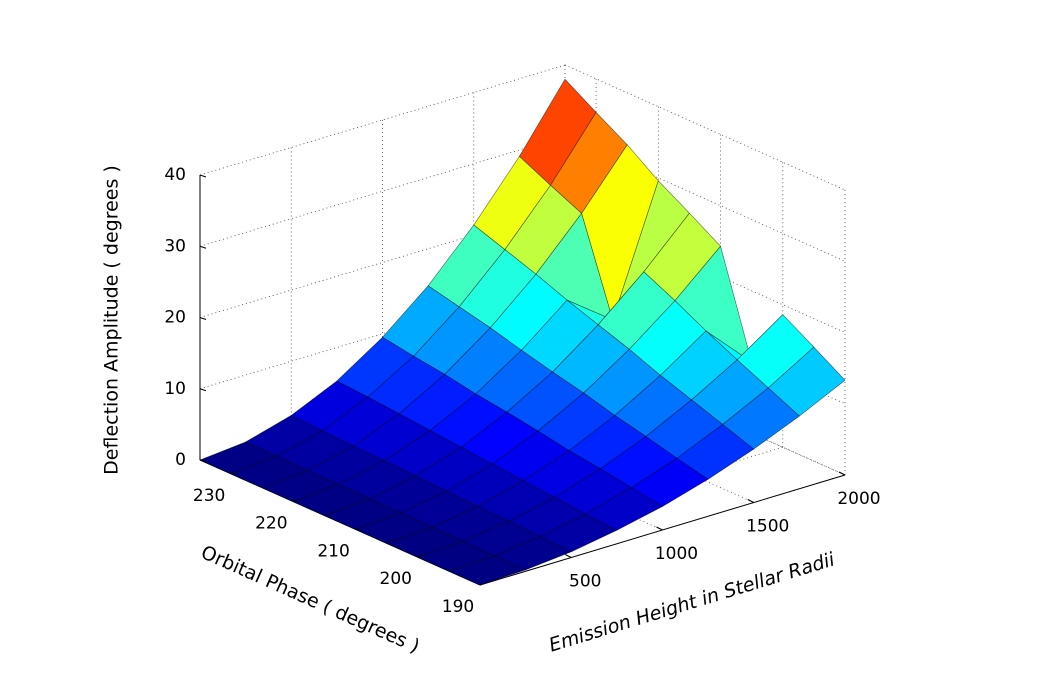  What do you see at coordinates (333, 551) in the screenshot?
I see `y-tick-label: 210` at bounding box center [333, 551].